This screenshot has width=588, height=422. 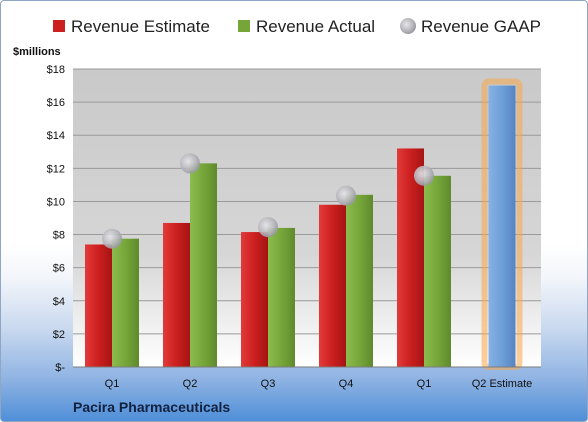 What do you see at coordinates (59, 236) in the screenshot?
I see `y-tick-label: $8` at bounding box center [59, 236].